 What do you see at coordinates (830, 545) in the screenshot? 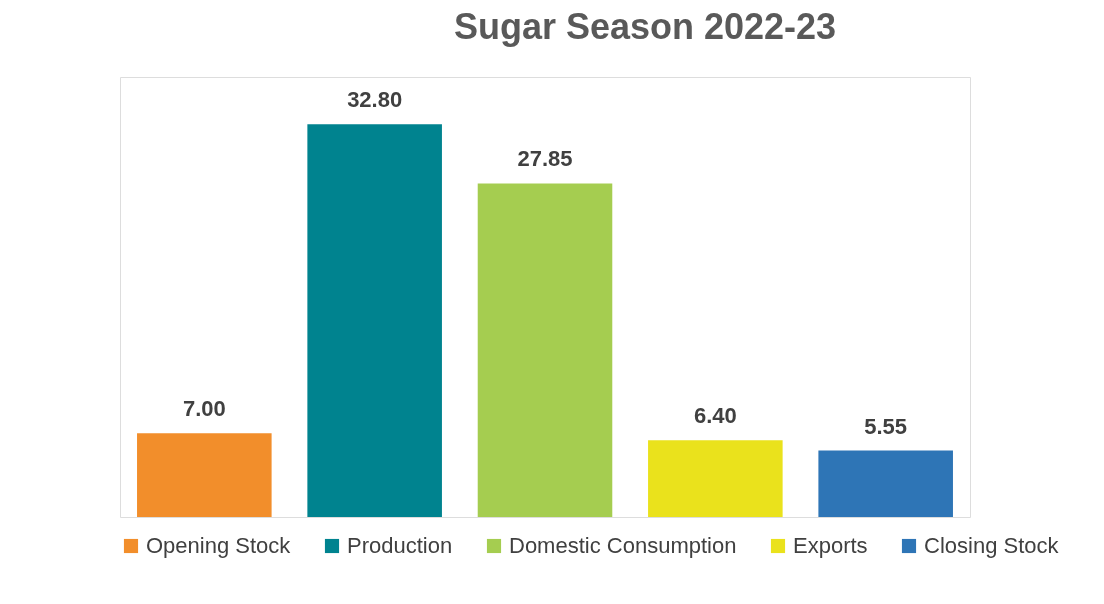
I see `legend-label: Exports` at bounding box center [830, 545].